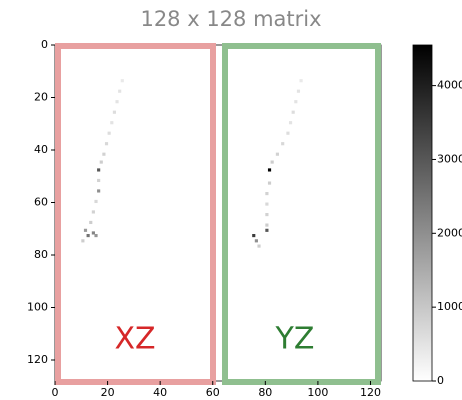  I want to click on y-tick-label: 60, so click(41, 202).